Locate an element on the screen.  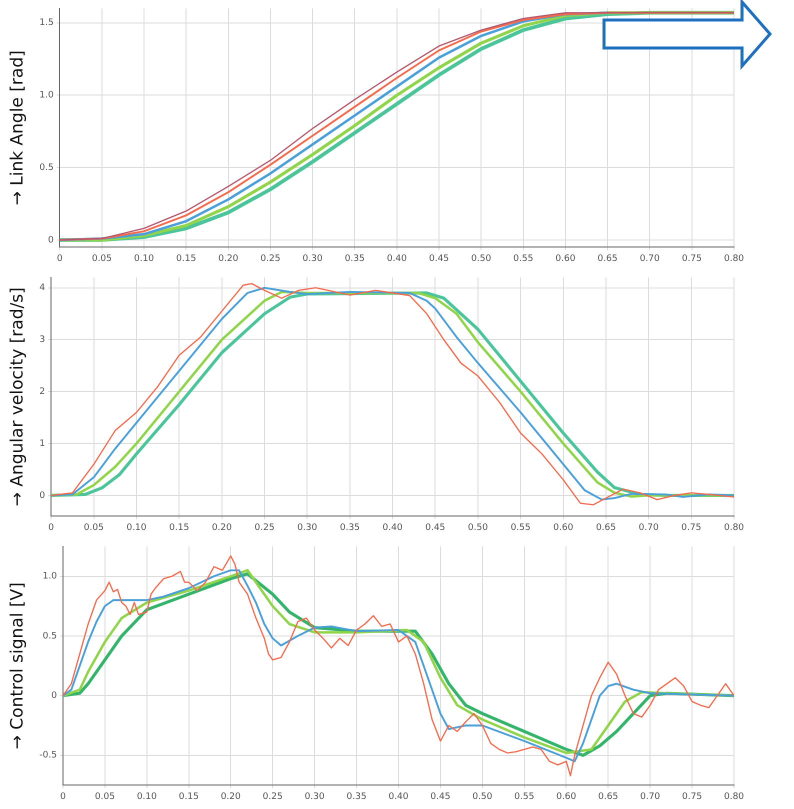
y-axis-title: → Link Angle [rad] is located at coordinates (18, 128).